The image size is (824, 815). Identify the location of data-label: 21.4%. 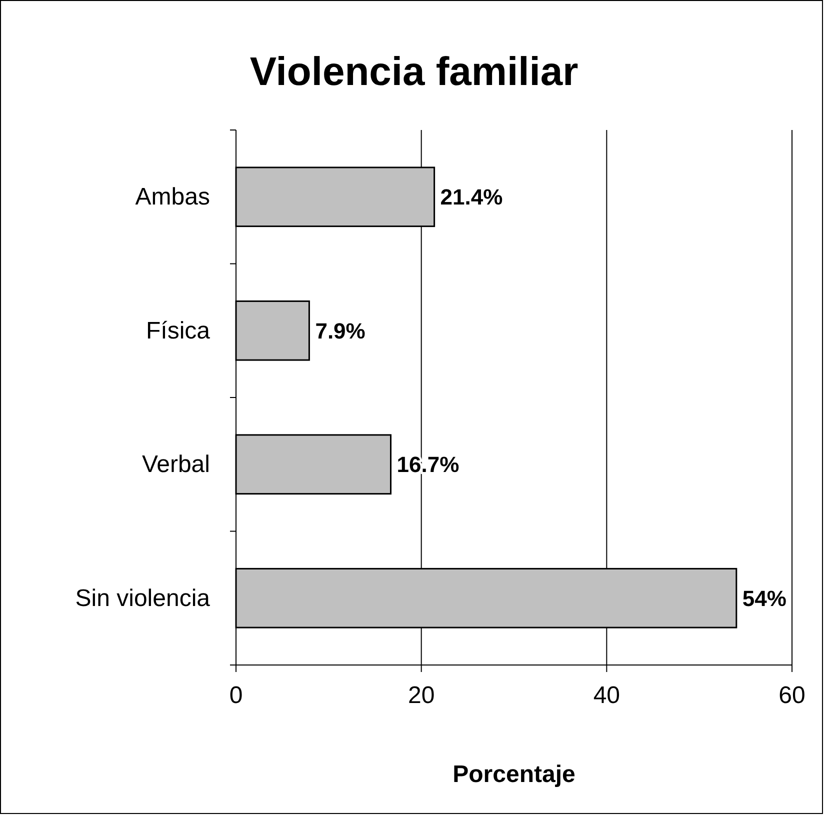
(471, 197).